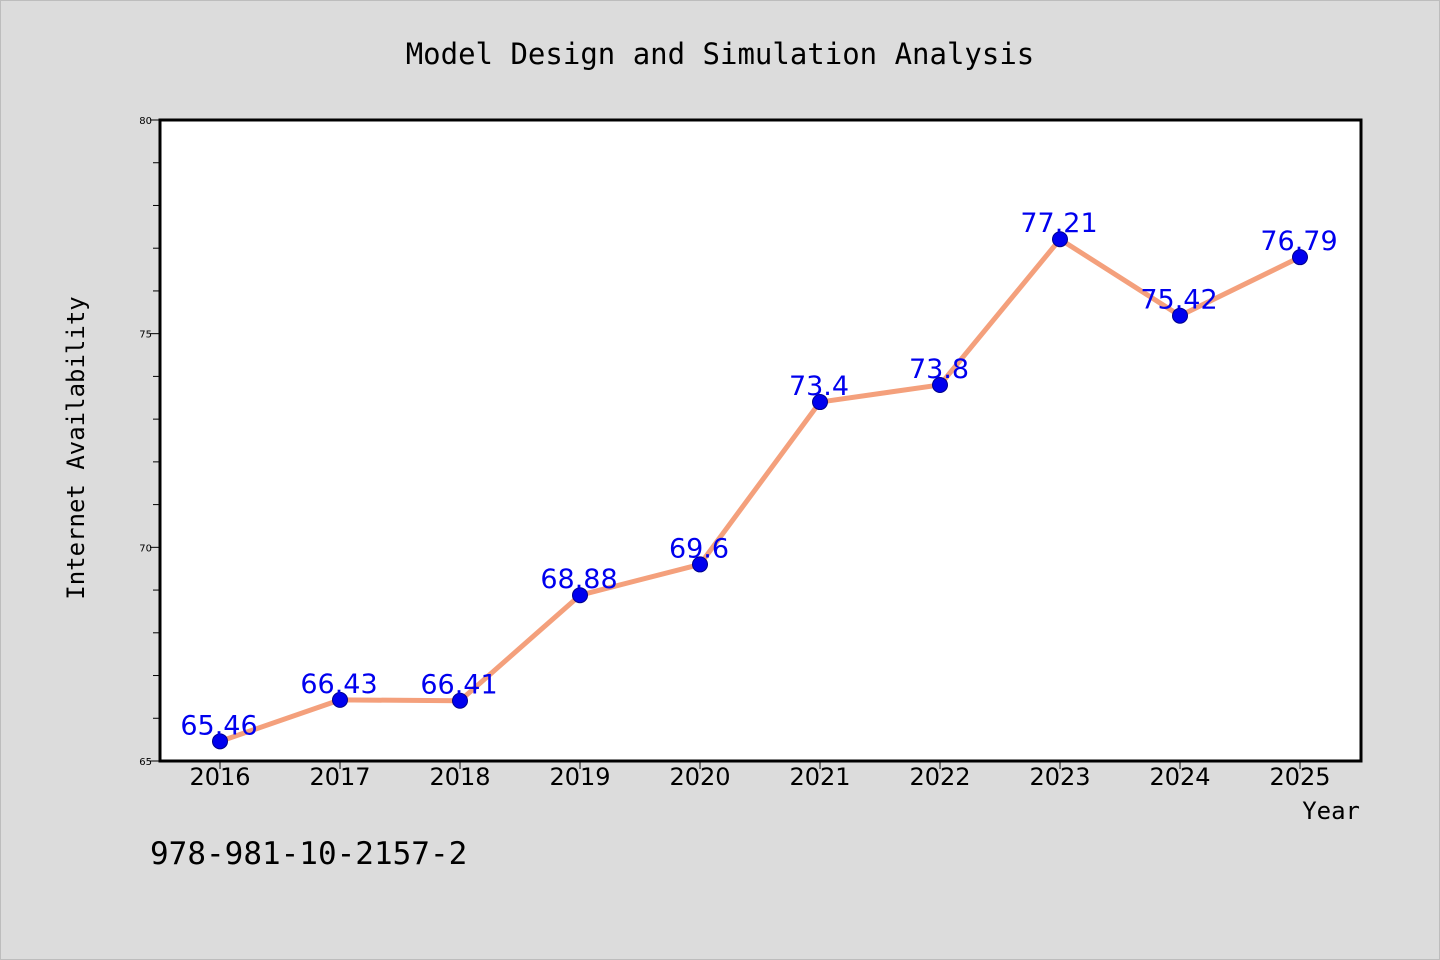 This screenshot has height=960, width=1440. Describe the element at coordinates (458, 685) in the screenshot. I see `data-label: 66.41` at that location.